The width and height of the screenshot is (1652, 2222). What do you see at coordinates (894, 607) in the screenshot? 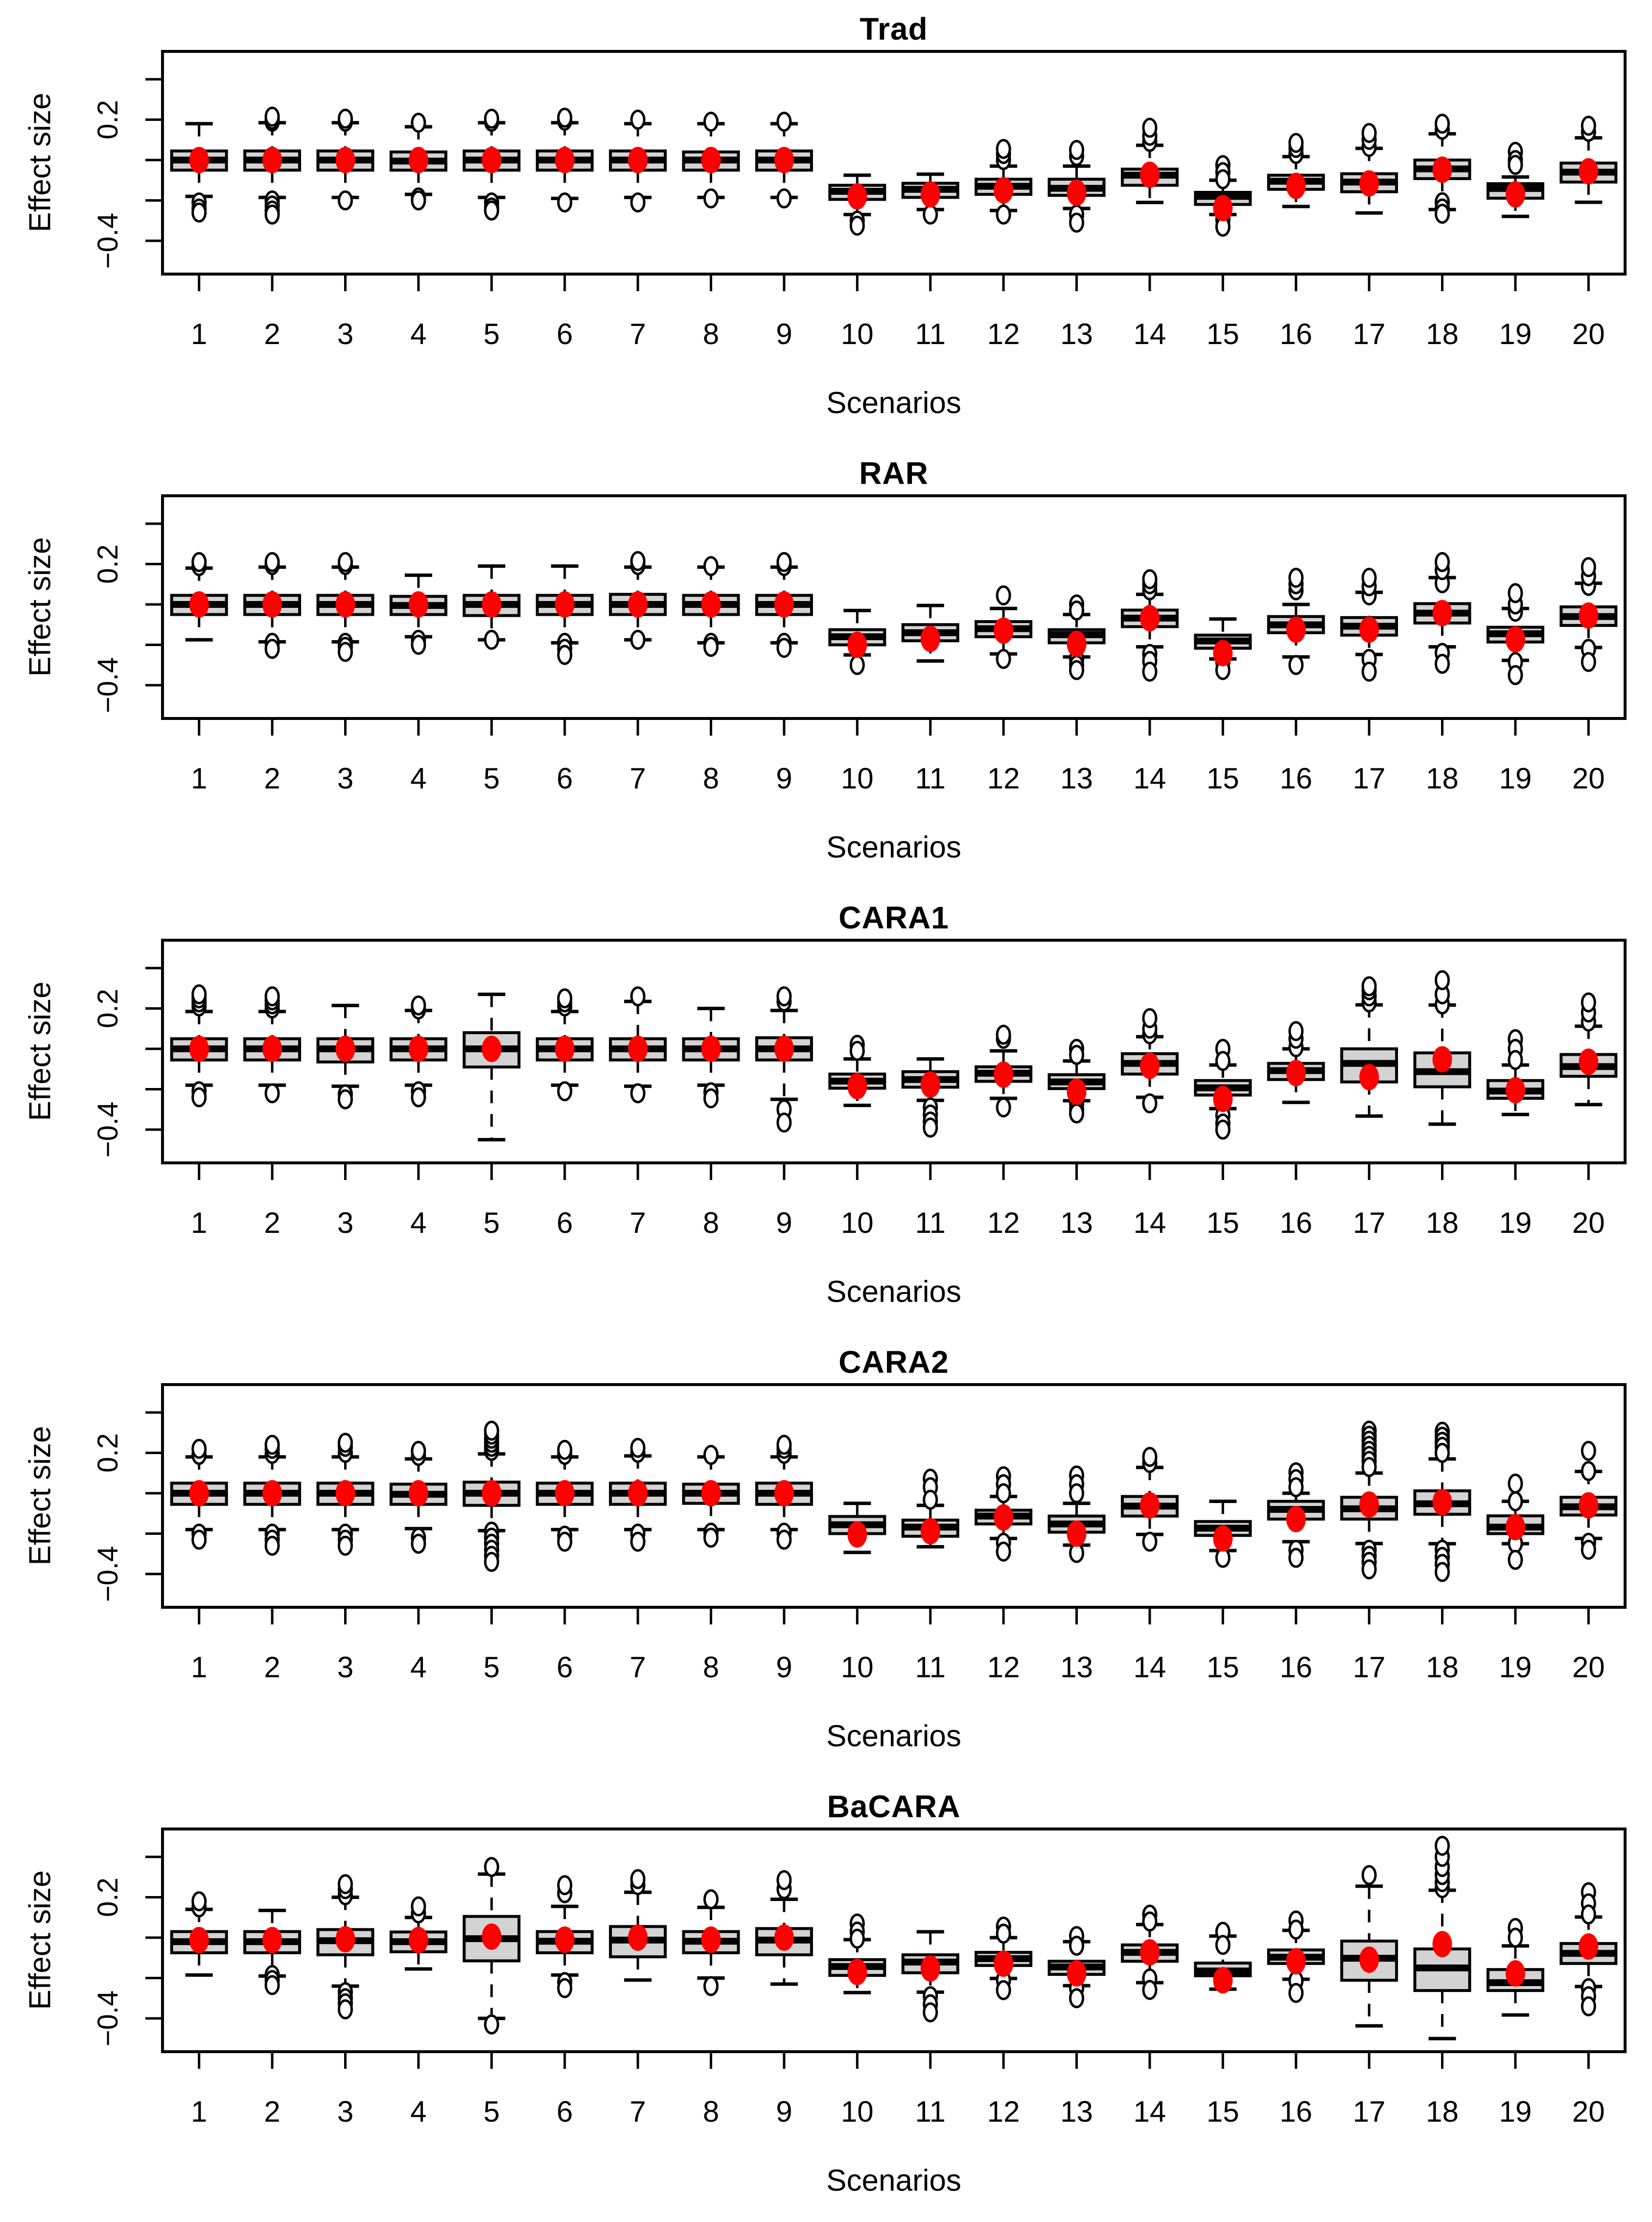
I see `plot-border` at bounding box center [894, 607].